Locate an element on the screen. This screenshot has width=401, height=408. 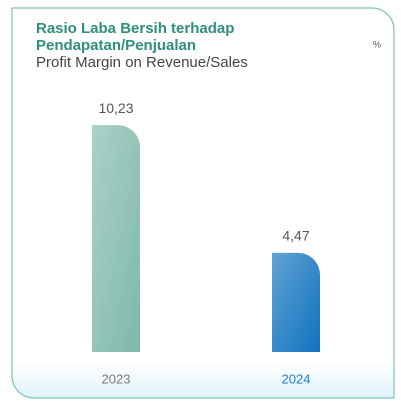
value-label: 4,47 is located at coordinates (295, 236).